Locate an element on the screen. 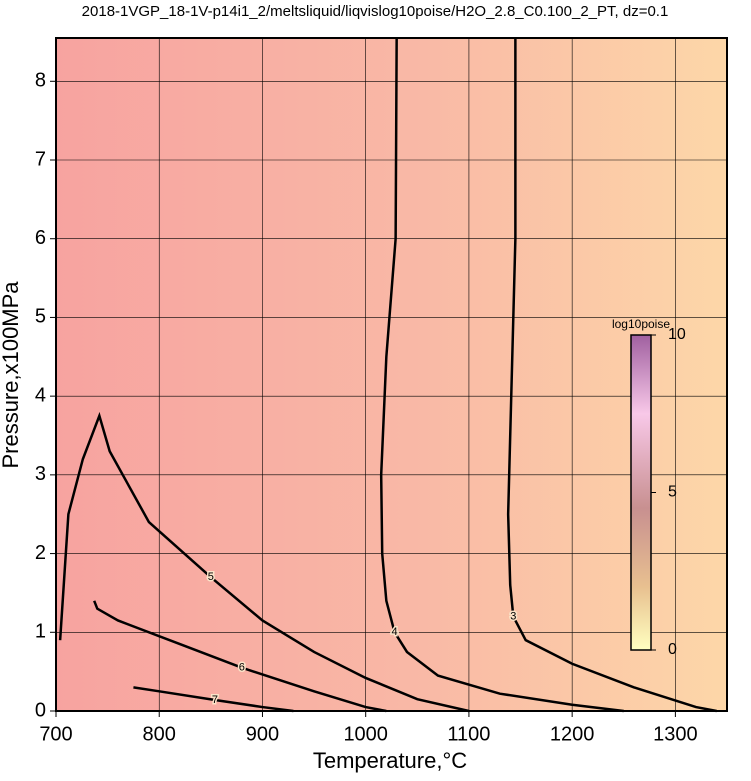  y-tick-label: 7 is located at coordinates (40, 159).